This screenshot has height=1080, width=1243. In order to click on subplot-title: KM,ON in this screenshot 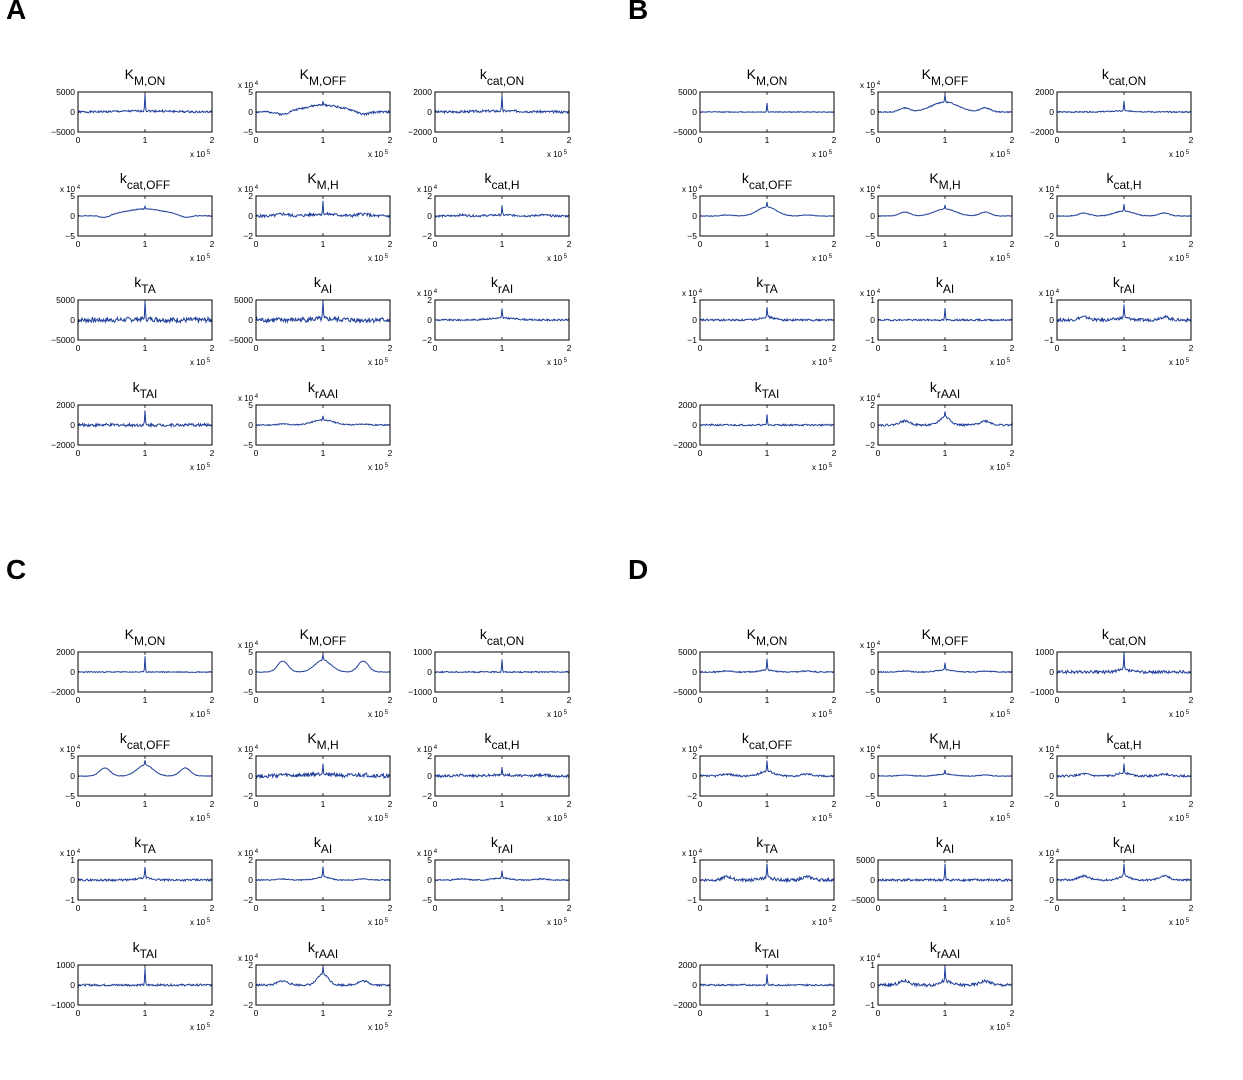, I will do `click(767, 637)`.